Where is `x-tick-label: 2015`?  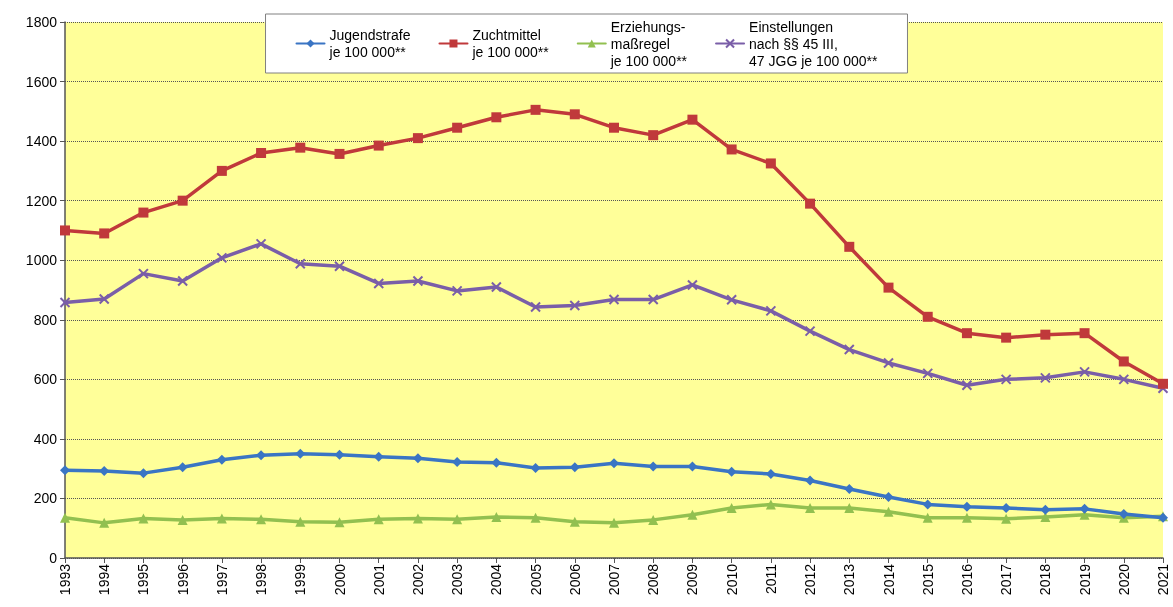
x-tick-label: 2015 is located at coordinates (927, 579).